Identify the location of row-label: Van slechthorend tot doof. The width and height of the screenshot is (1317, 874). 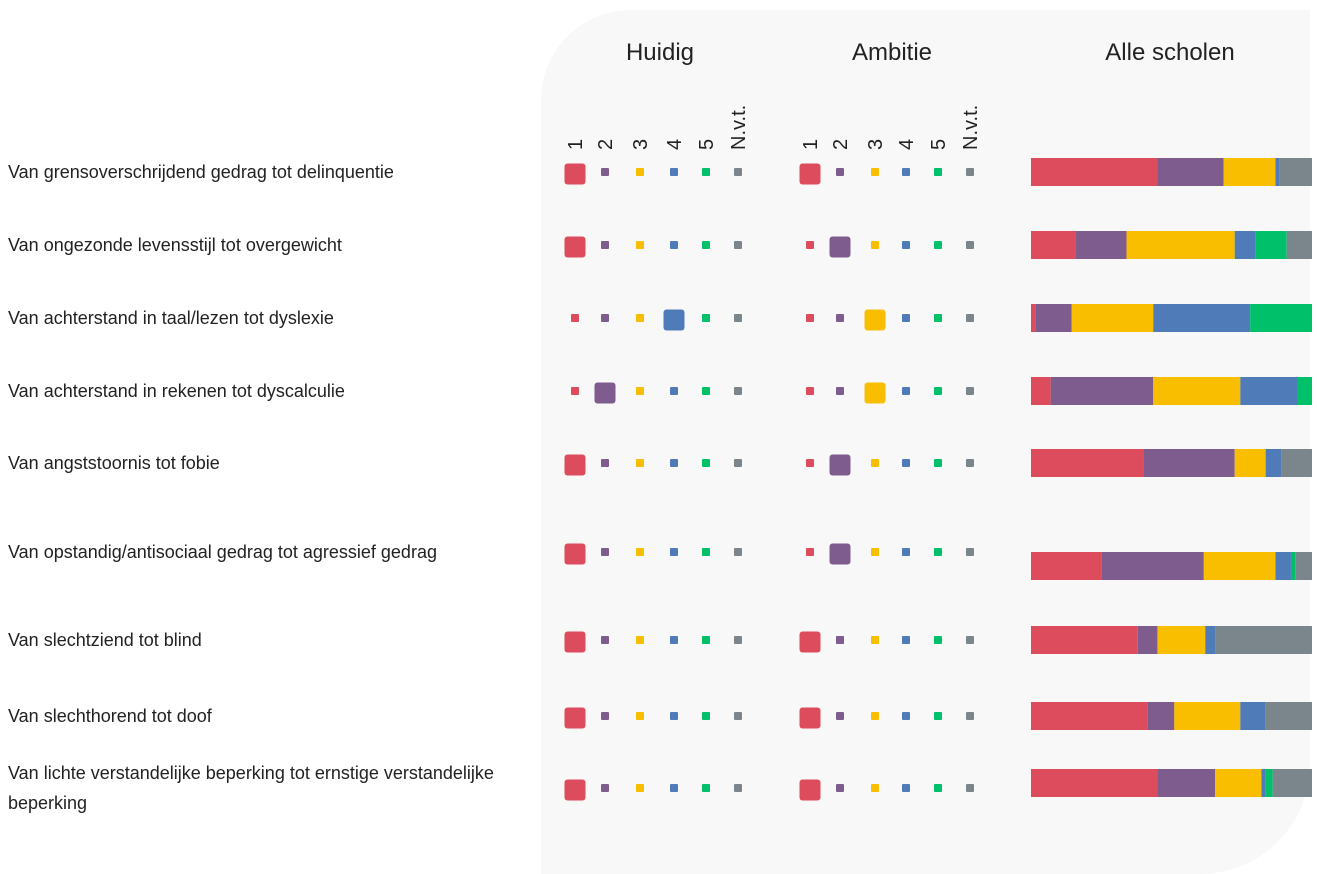
(110, 716).